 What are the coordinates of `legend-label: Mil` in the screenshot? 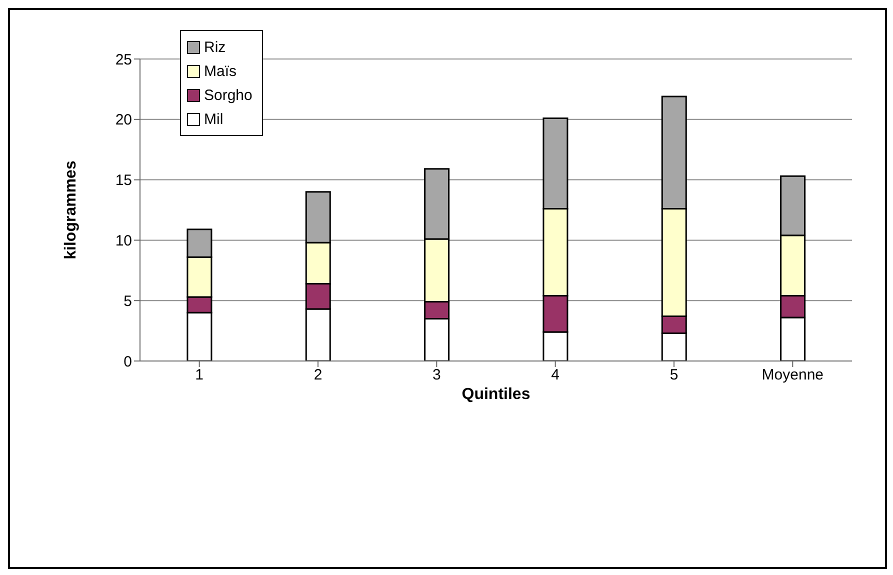 It's located at (214, 119).